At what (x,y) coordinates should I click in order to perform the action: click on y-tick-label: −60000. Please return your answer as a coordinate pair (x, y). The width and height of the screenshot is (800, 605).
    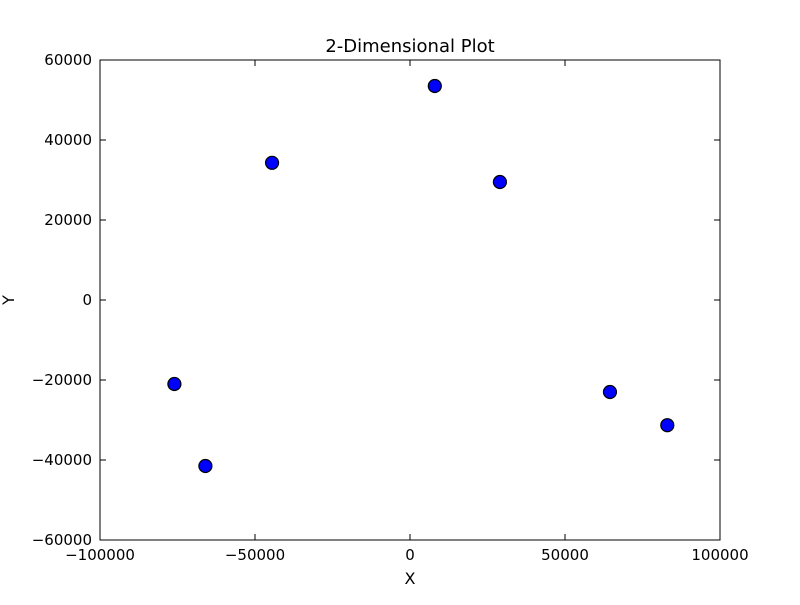
    Looking at the image, I should click on (62, 540).